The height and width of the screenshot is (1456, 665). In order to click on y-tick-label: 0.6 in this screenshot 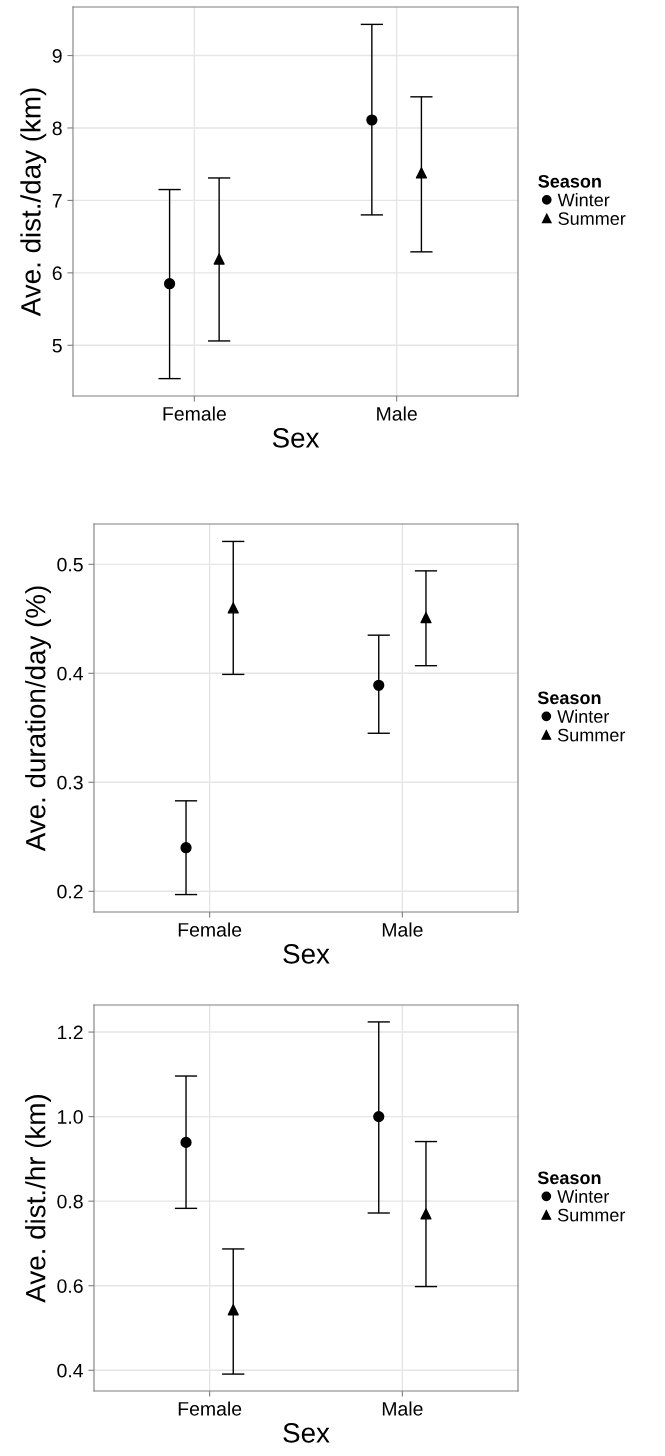, I will do `click(70, 1286)`.